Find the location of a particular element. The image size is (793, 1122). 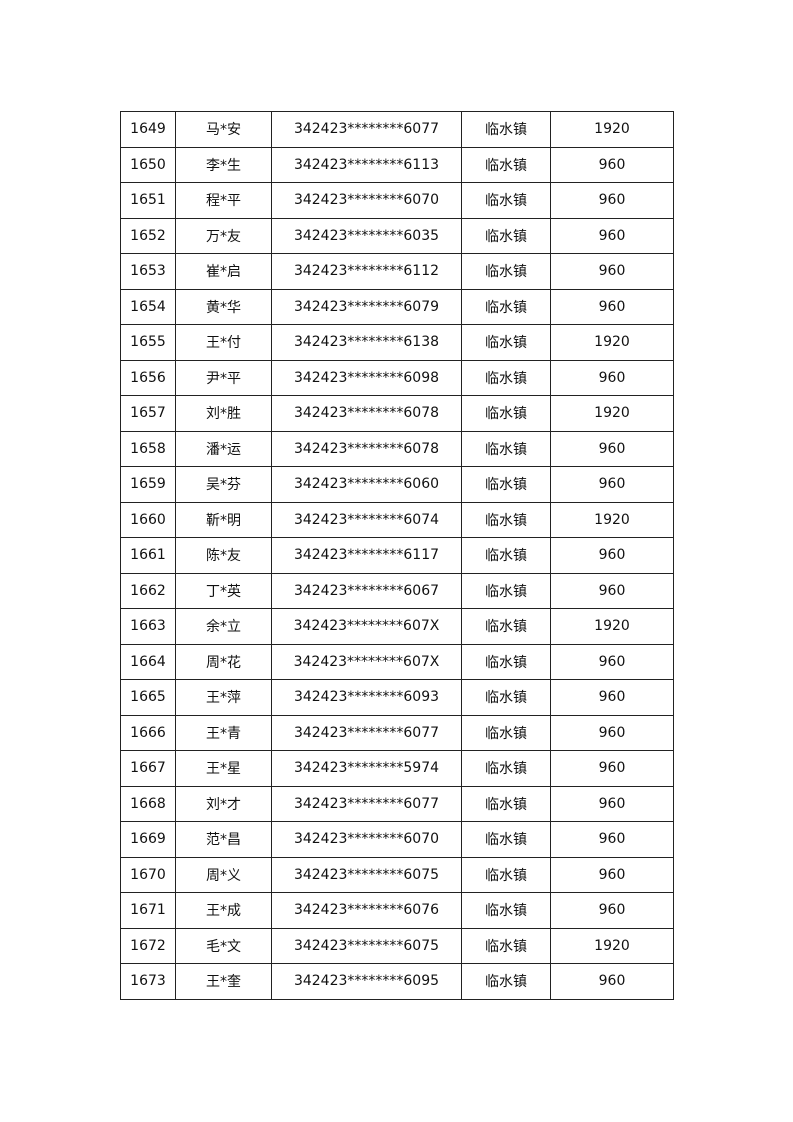

cell-row-number: 1651 is located at coordinates (148, 200).